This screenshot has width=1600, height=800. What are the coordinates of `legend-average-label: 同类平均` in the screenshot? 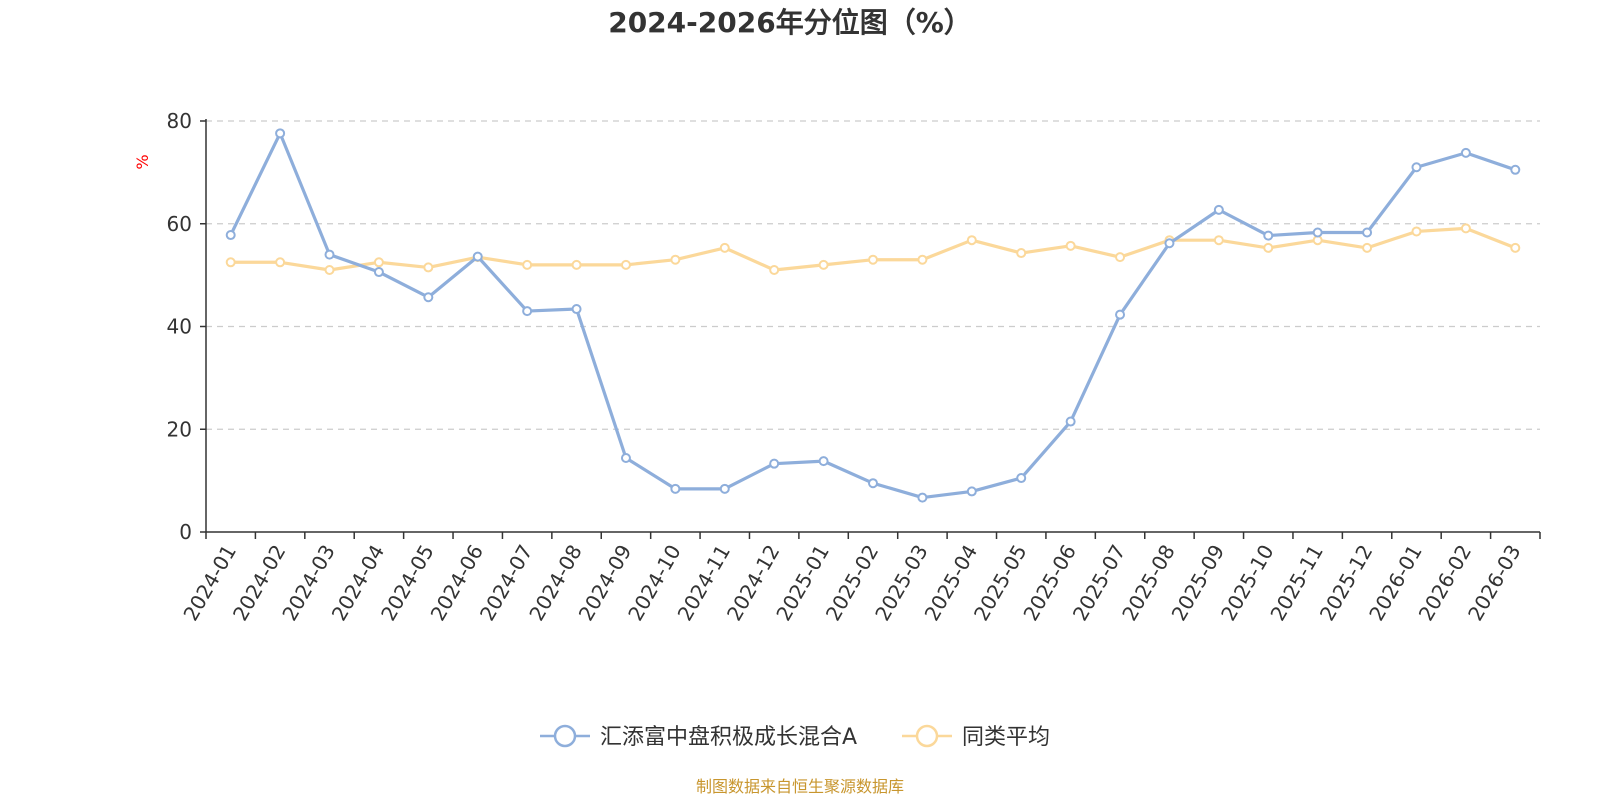 It's located at (1006, 737).